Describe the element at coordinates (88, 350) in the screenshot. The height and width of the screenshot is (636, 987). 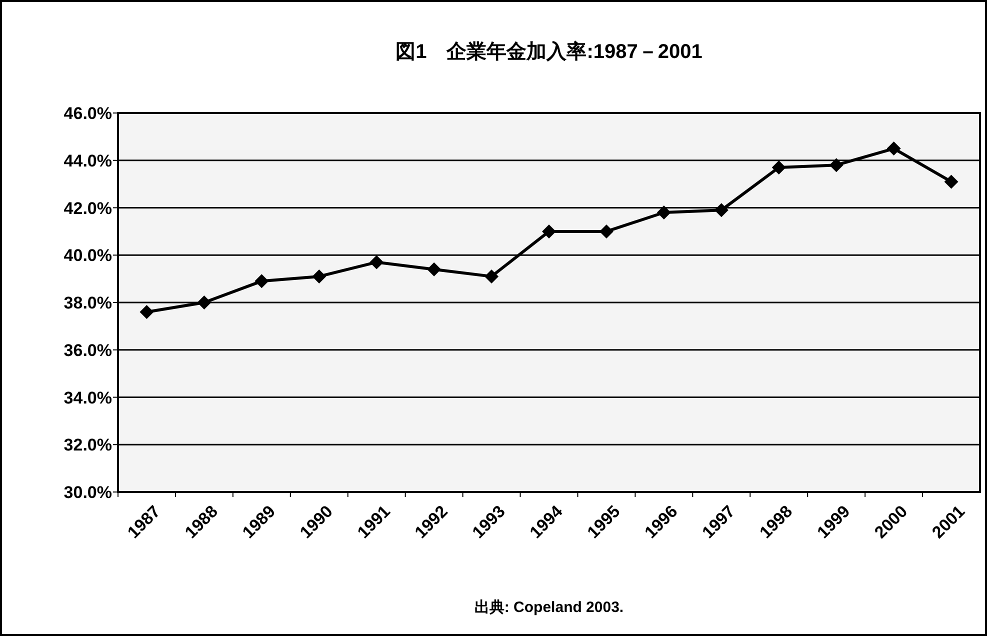
I see `y-tick-label: 36.0%` at that location.